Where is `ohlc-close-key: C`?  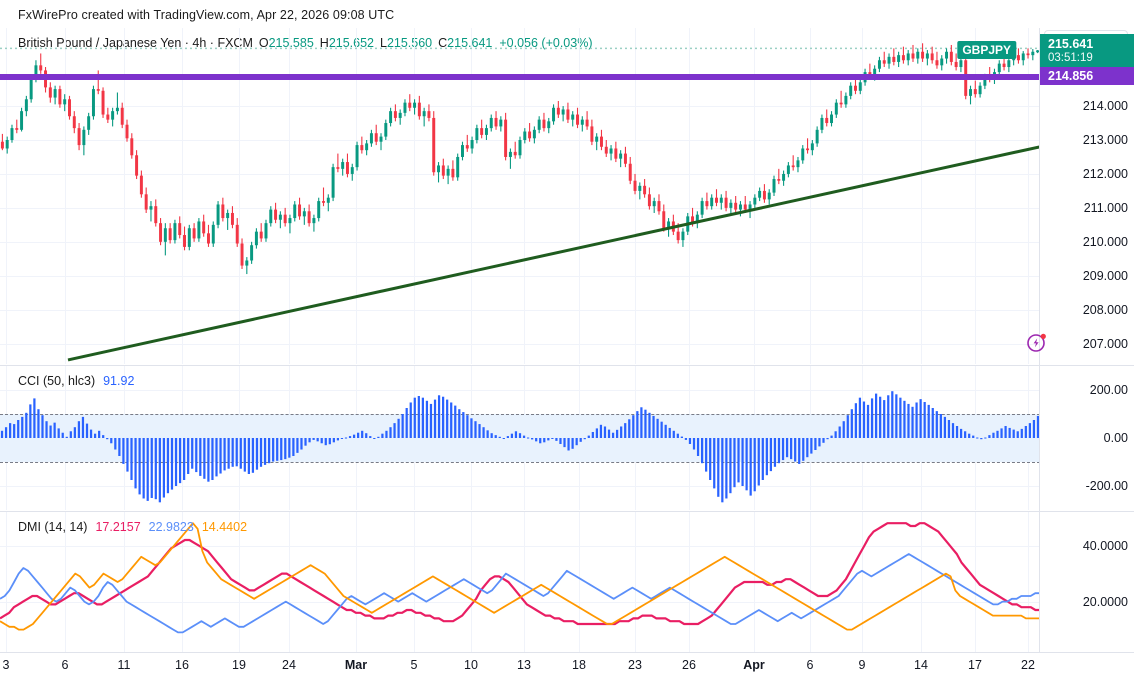 ohlc-close-key: C is located at coordinates (443, 43).